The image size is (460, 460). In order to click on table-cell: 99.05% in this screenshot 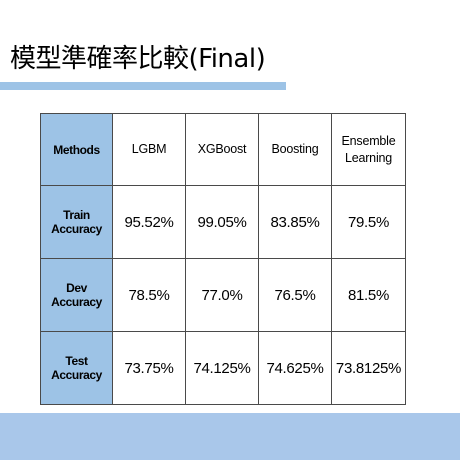, I will do `click(222, 222)`.